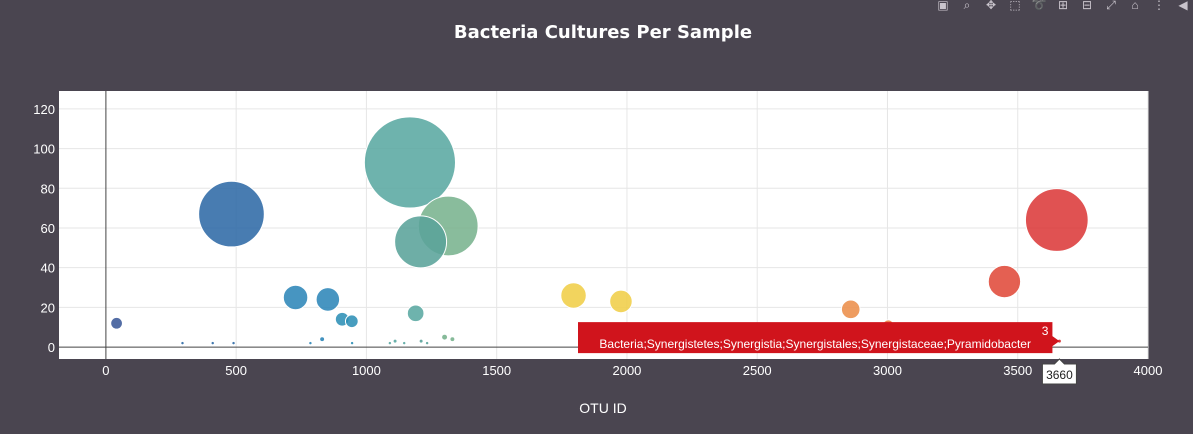 This screenshot has height=434, width=1193. I want to click on x-tick-label: 2500, so click(757, 370).